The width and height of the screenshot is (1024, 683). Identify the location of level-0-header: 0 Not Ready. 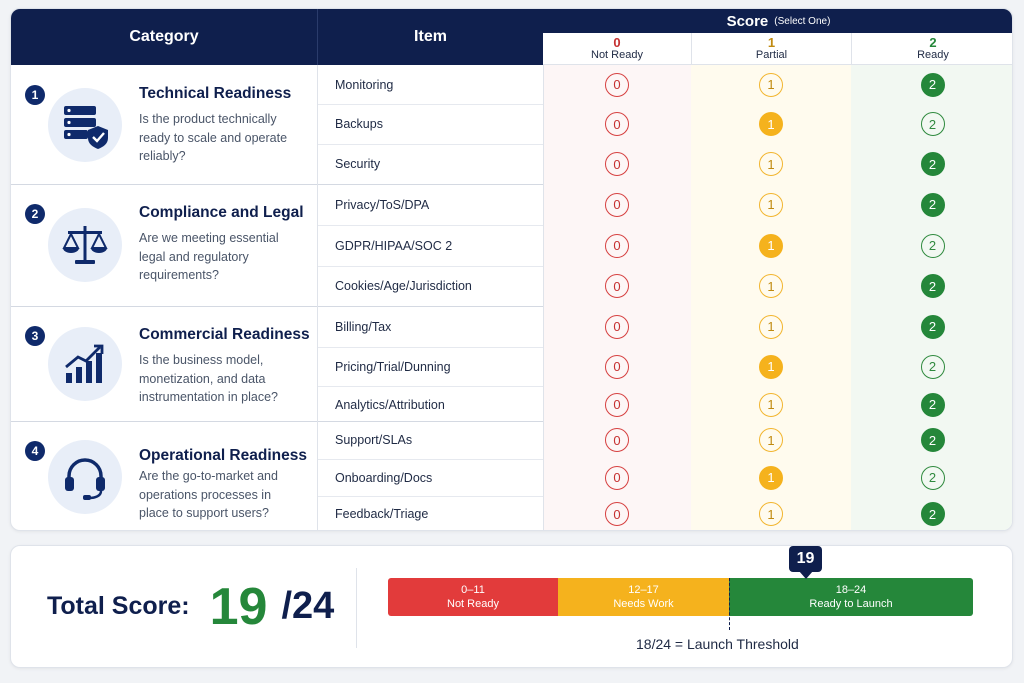
(617, 49).